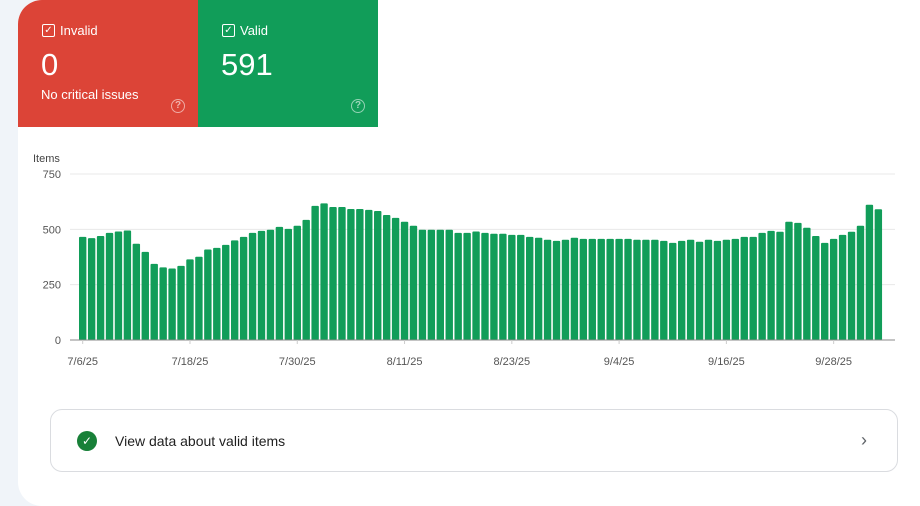  What do you see at coordinates (52, 175) in the screenshot?
I see `y-tick-label: 750` at bounding box center [52, 175].